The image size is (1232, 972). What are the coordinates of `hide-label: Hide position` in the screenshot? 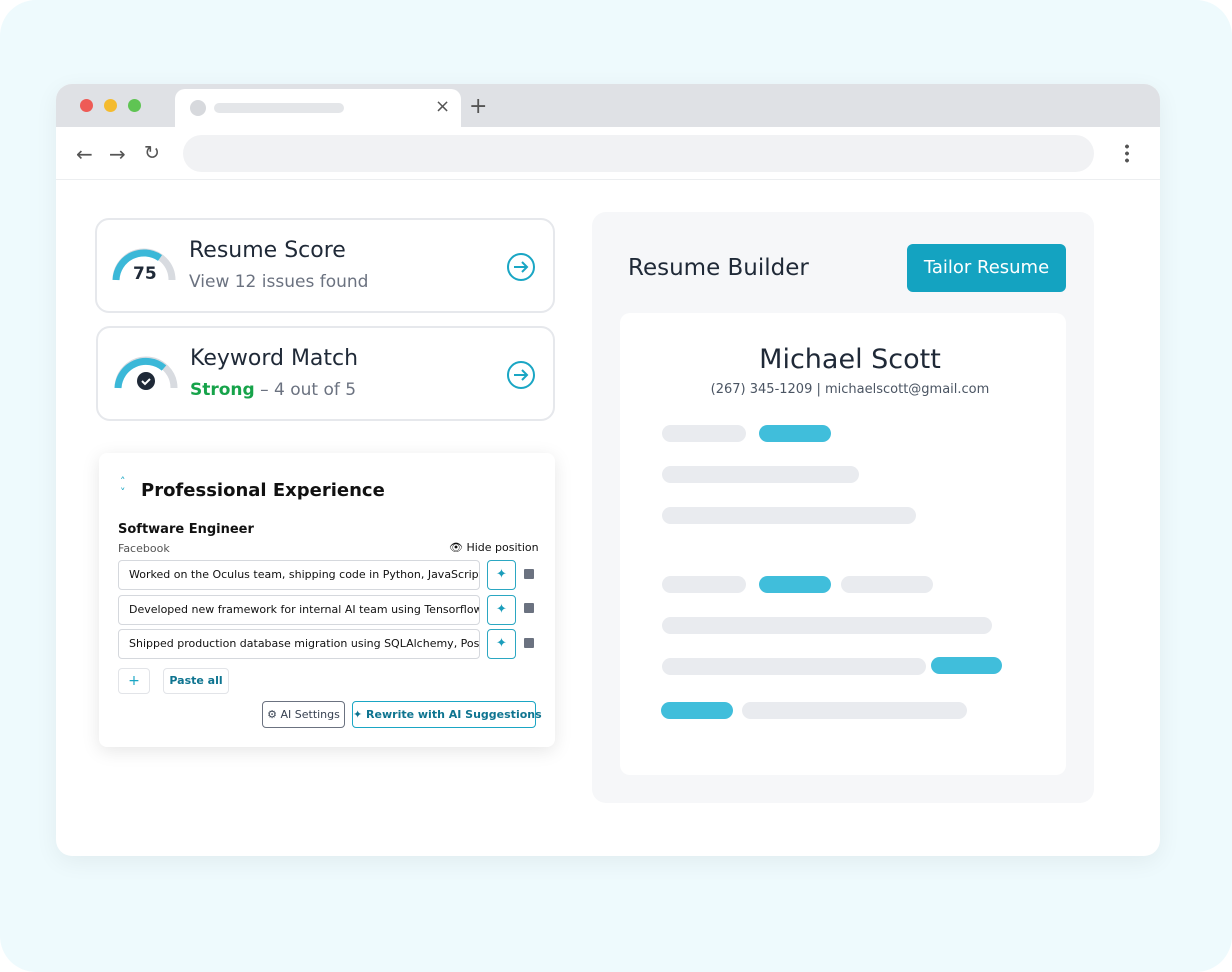 It's located at (502, 547).